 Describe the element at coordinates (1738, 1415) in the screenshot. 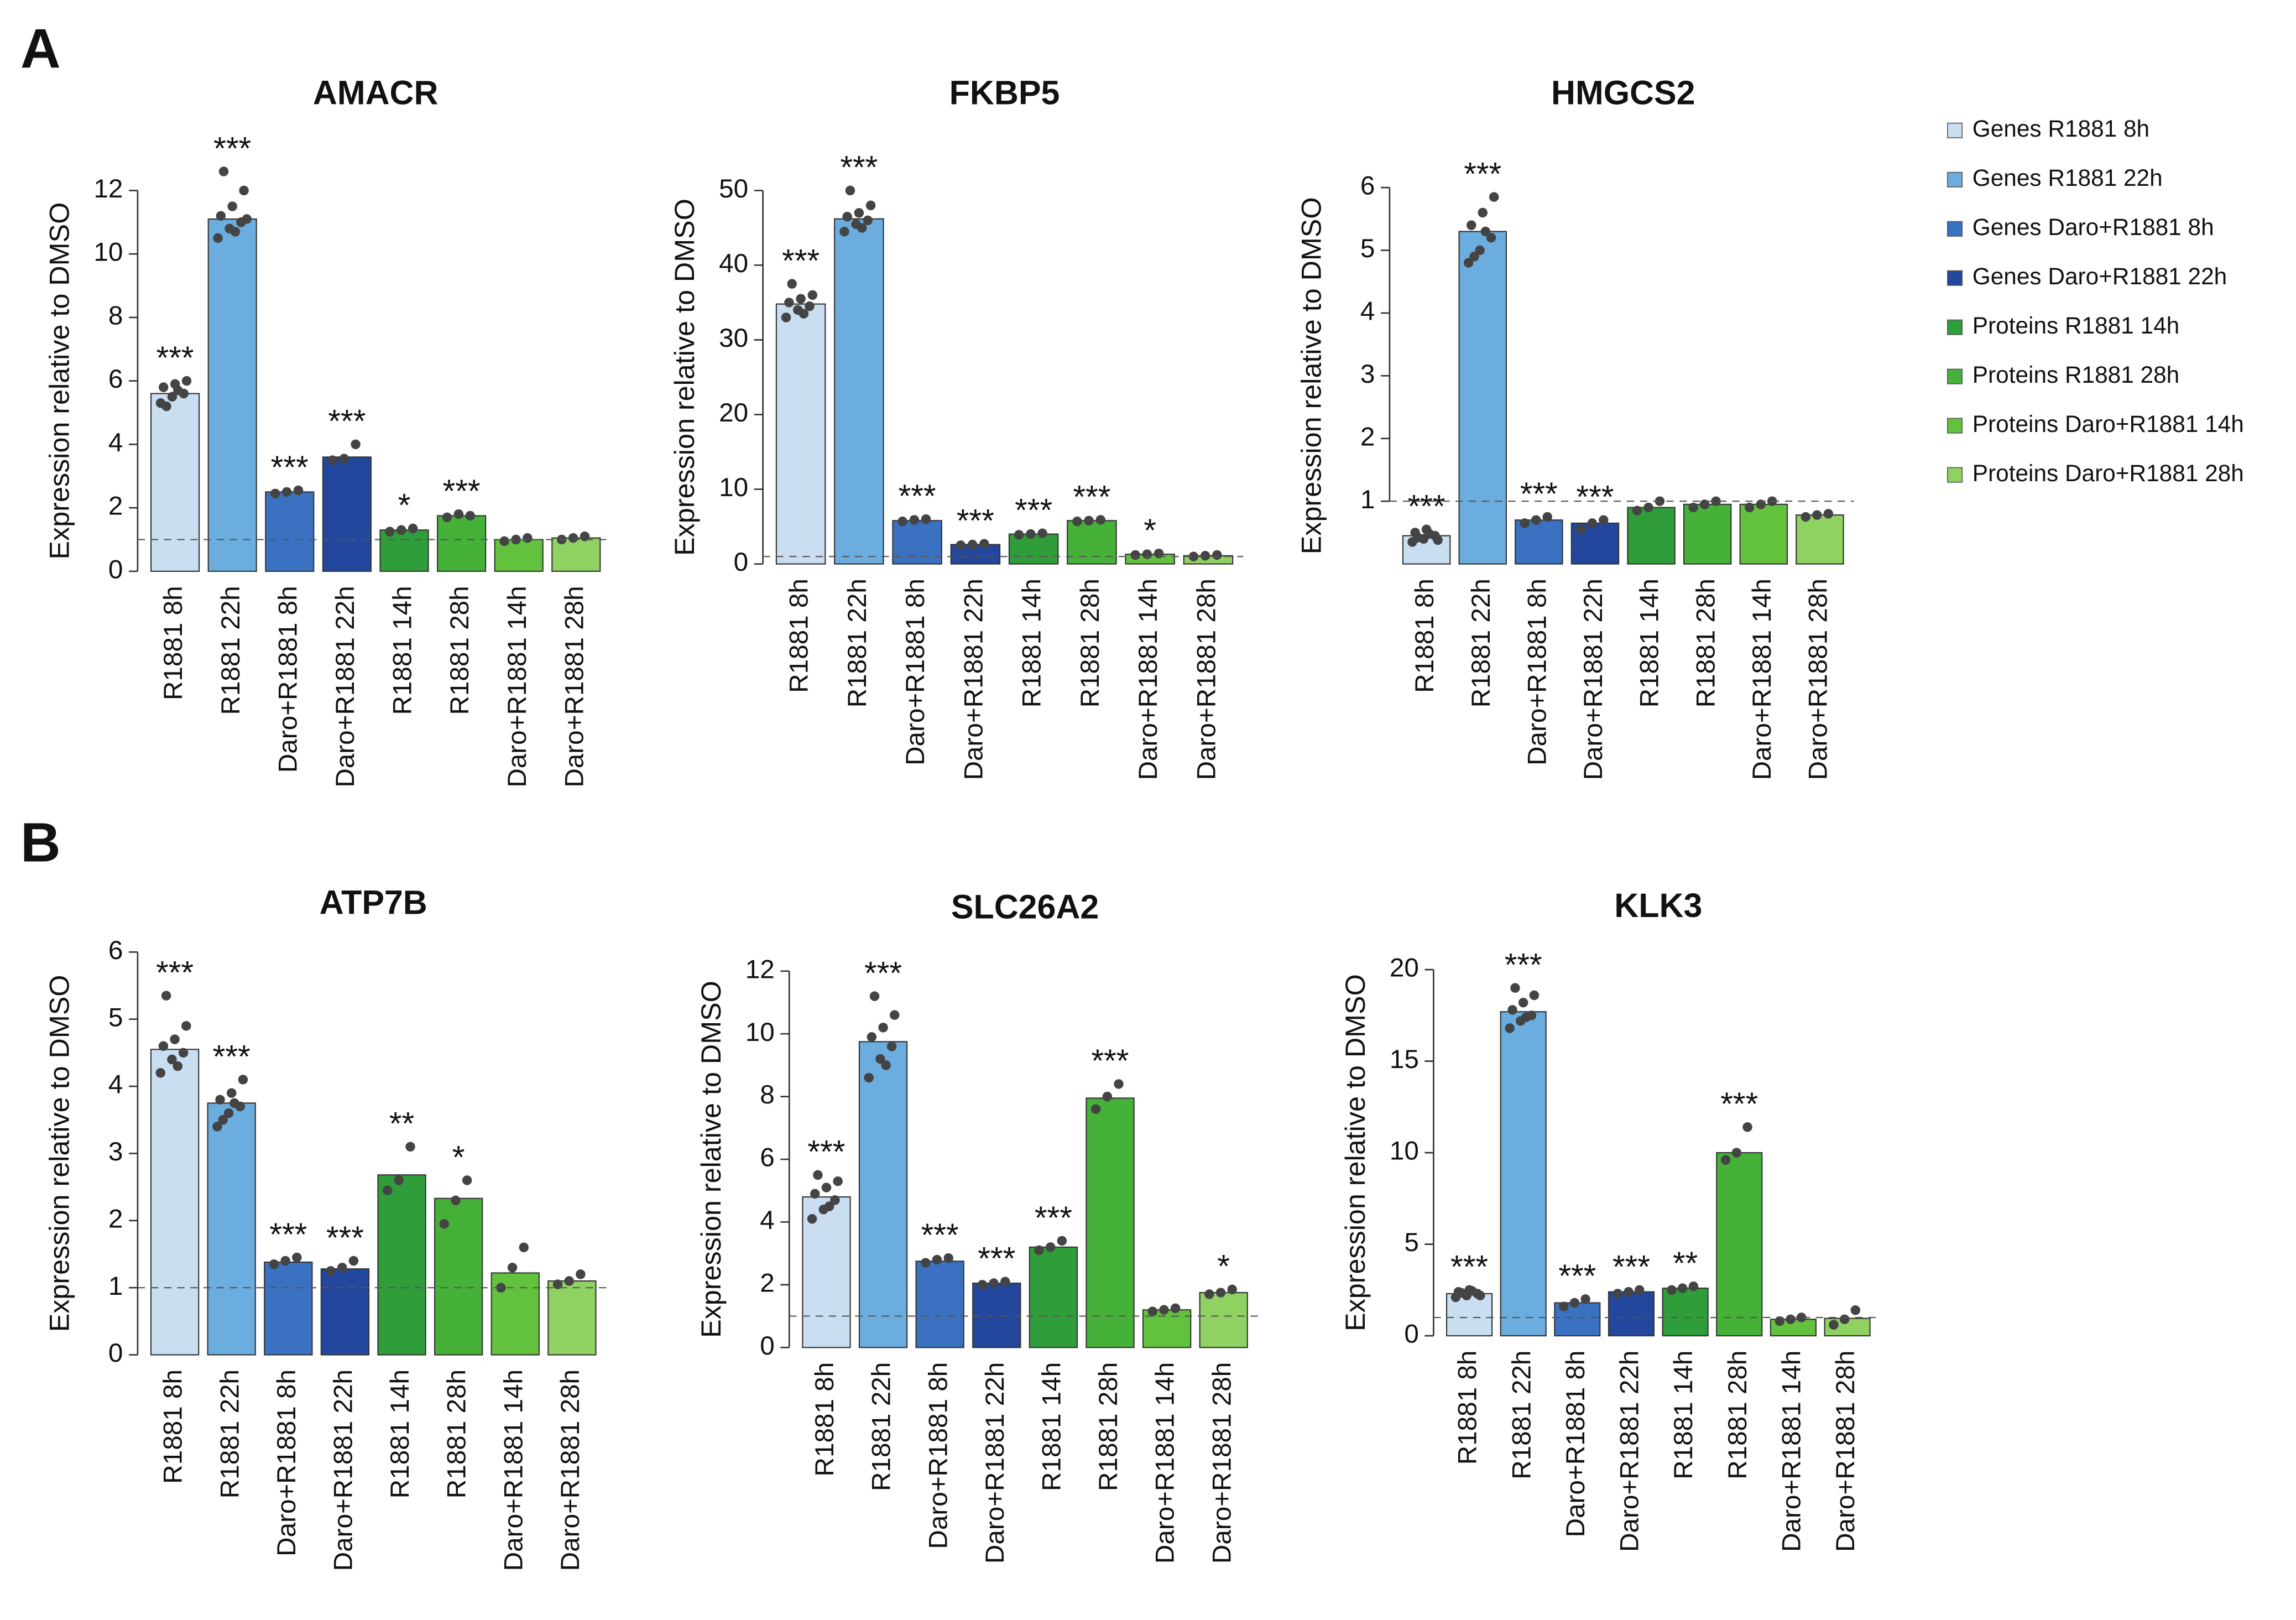

I see `x-tick-label: R1881 28h` at that location.